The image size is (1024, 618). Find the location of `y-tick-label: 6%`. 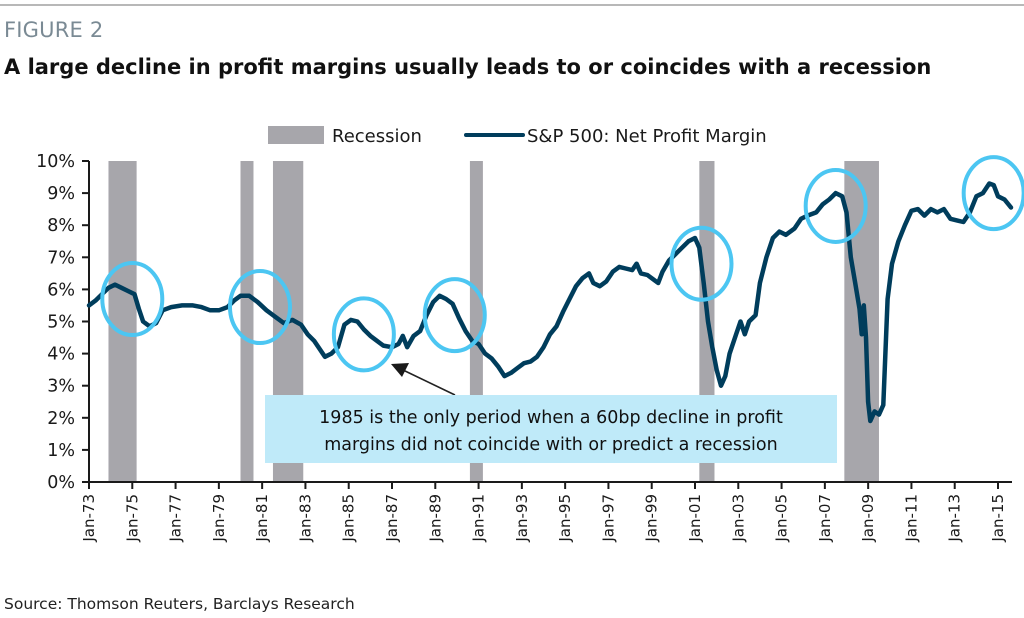

y-tick-label: 6% is located at coordinates (61, 290).